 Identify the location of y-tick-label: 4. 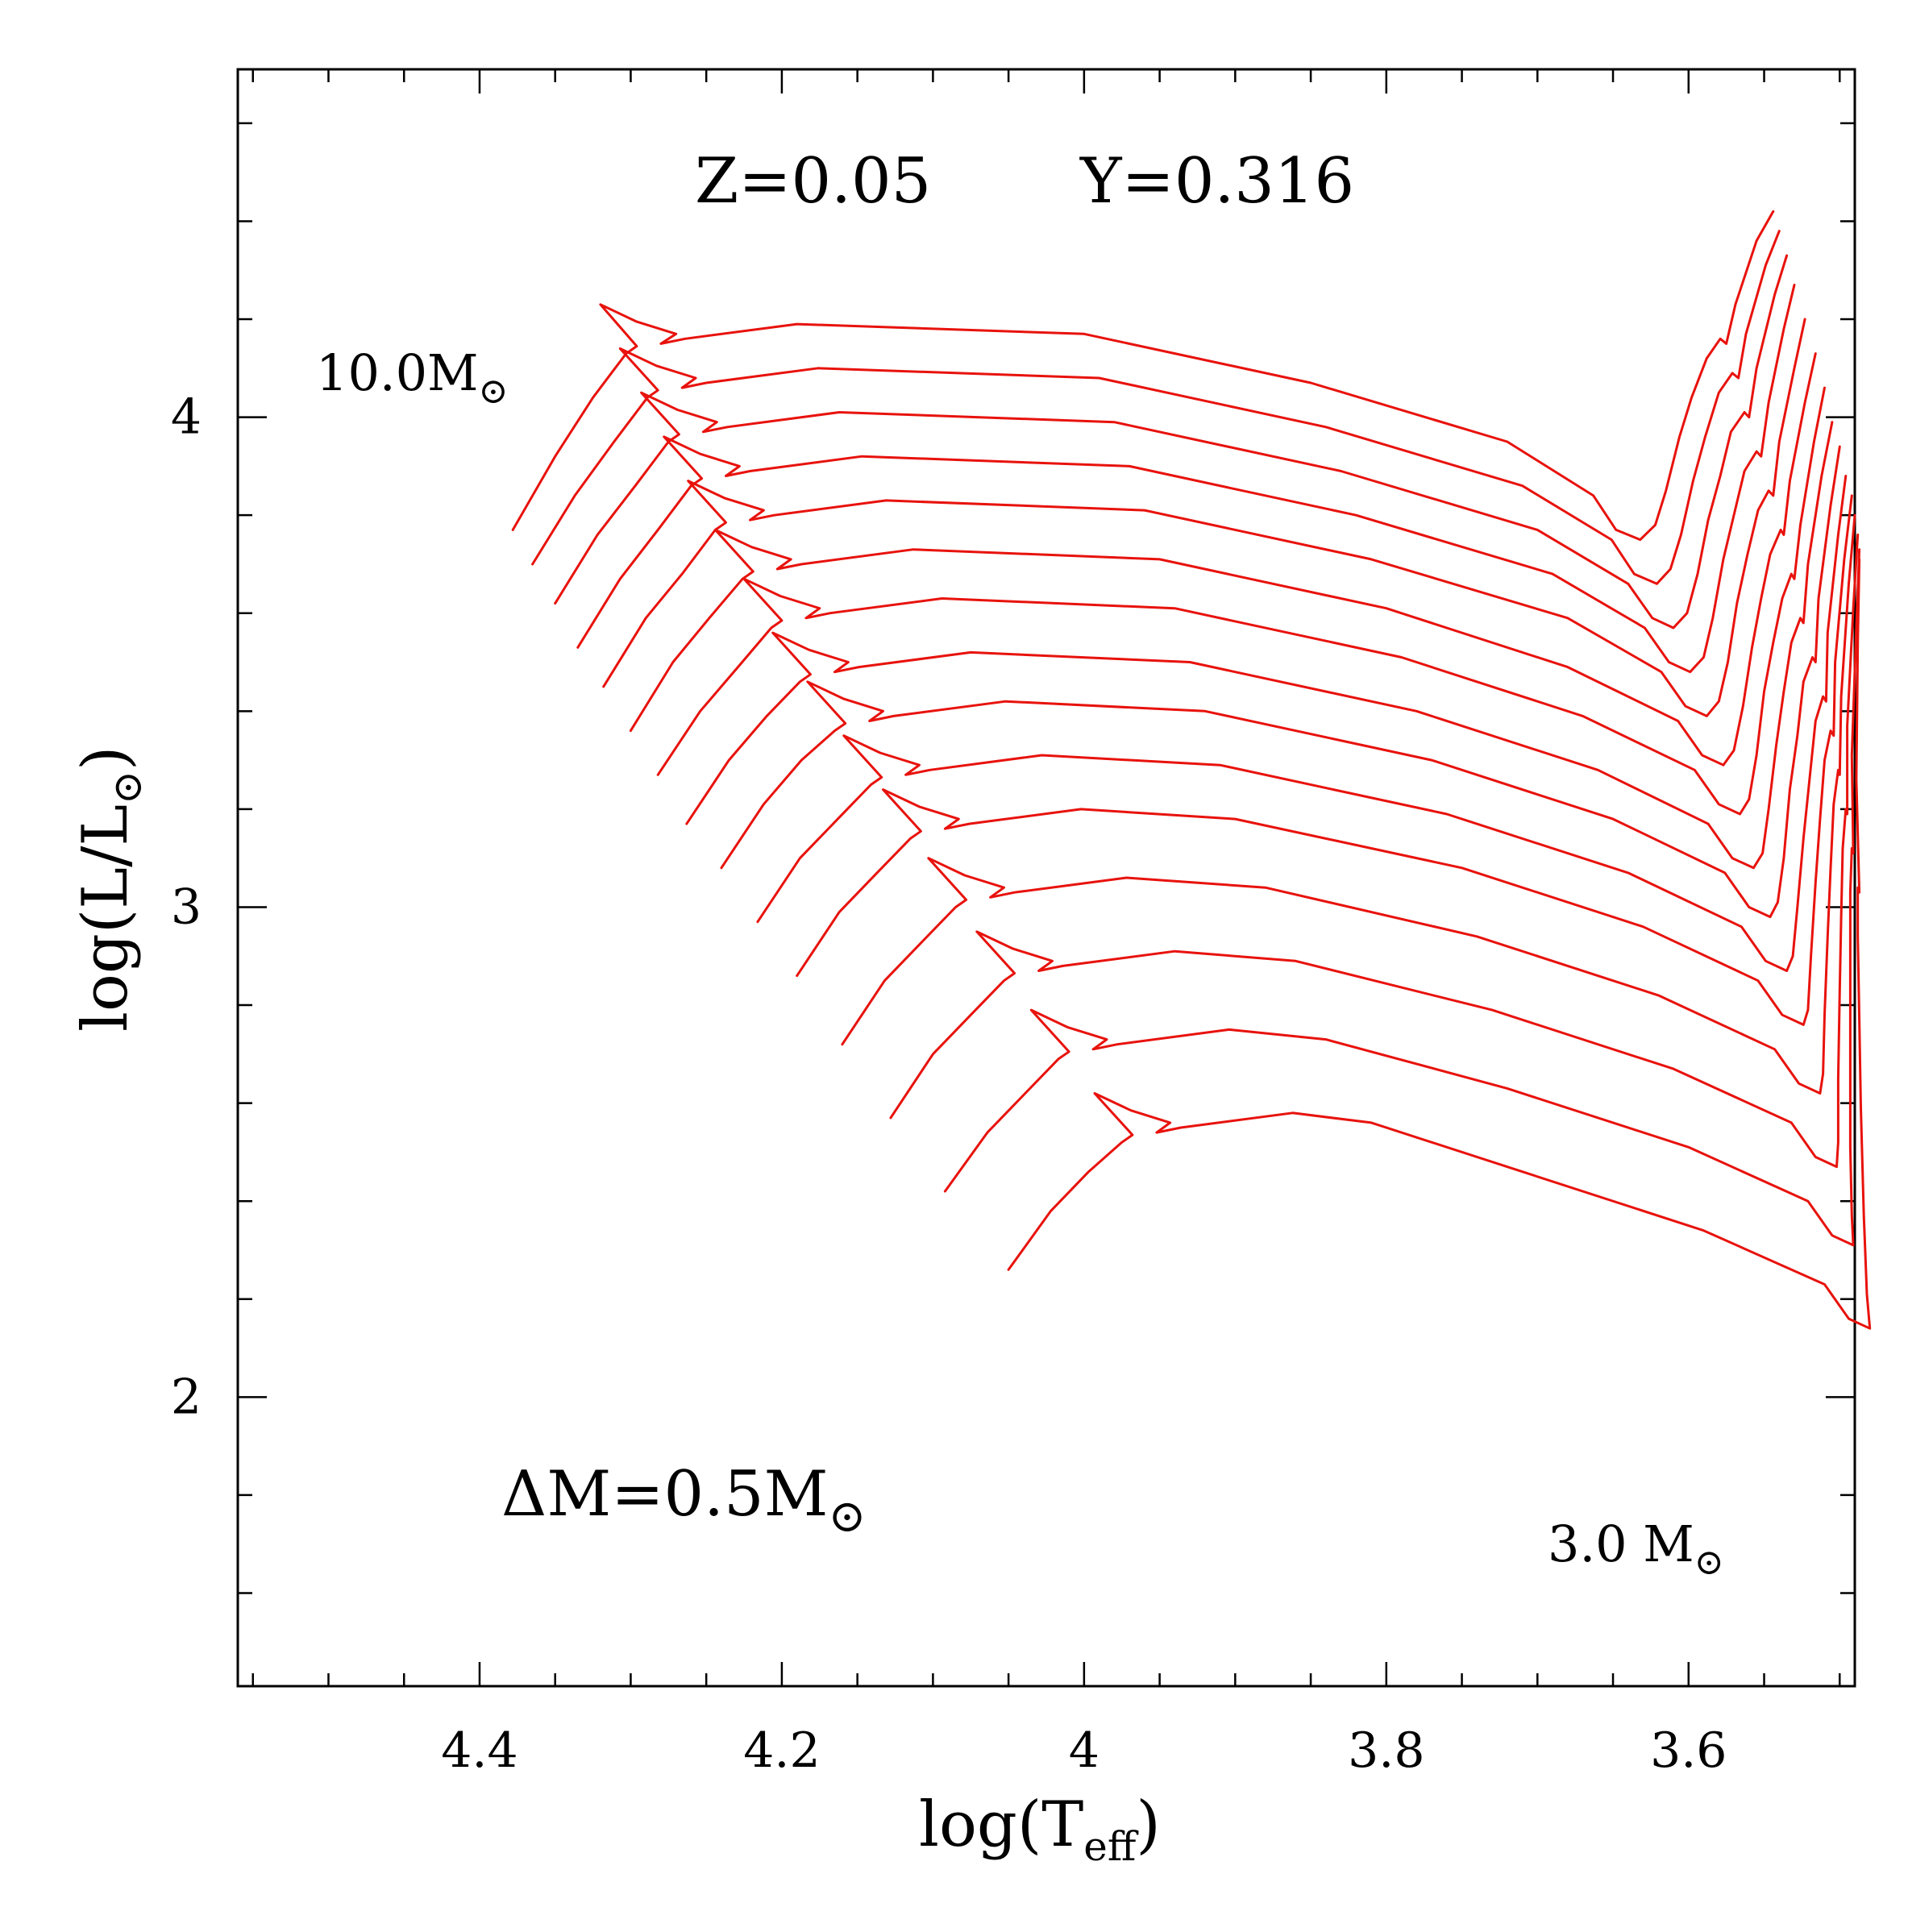
(186, 417).